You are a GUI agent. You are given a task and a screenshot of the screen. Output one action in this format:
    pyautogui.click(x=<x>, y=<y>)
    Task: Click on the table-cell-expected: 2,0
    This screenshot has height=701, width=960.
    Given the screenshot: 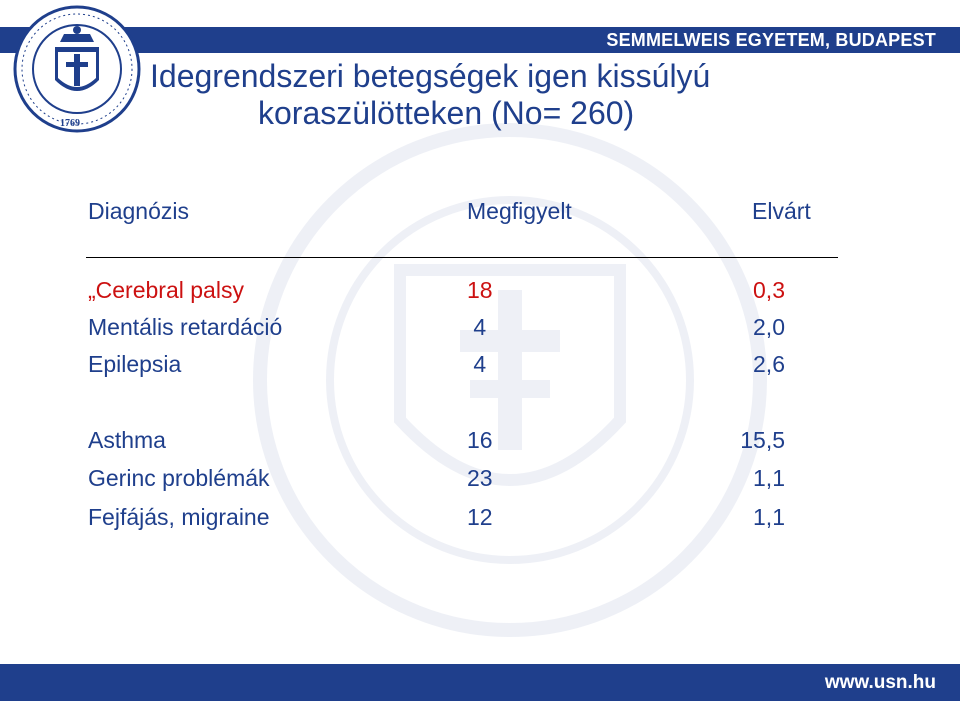 What is the action you would take?
    pyautogui.click(x=769, y=327)
    